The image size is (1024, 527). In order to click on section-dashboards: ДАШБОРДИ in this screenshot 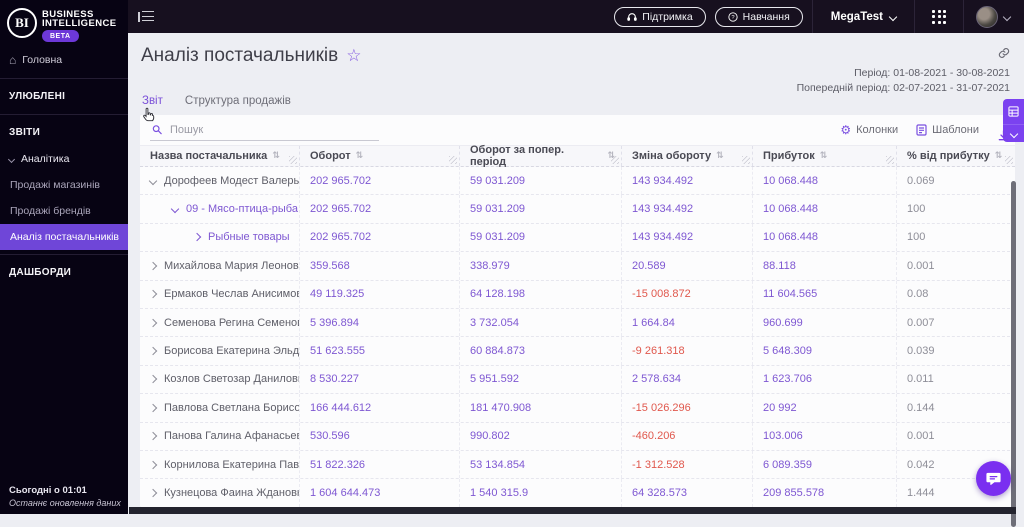, I will do `click(40, 272)`.